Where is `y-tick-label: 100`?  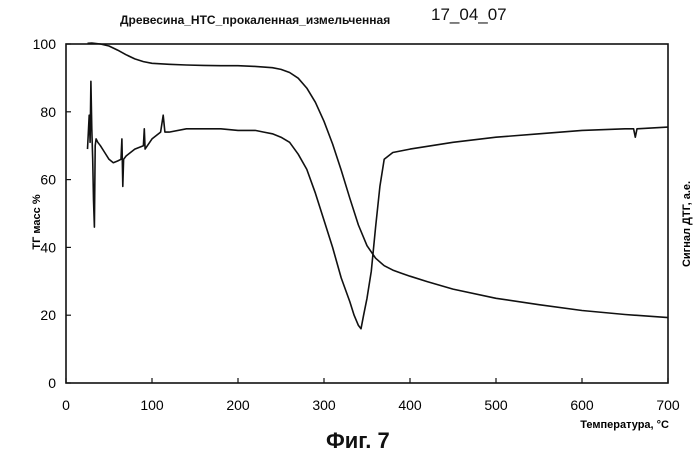 y-tick-label: 100 is located at coordinates (45, 44).